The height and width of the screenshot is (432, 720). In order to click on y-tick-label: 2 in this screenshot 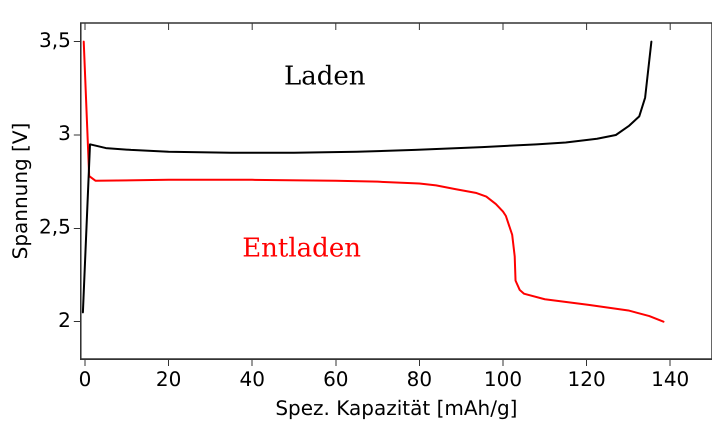, I will do `click(64, 320)`.